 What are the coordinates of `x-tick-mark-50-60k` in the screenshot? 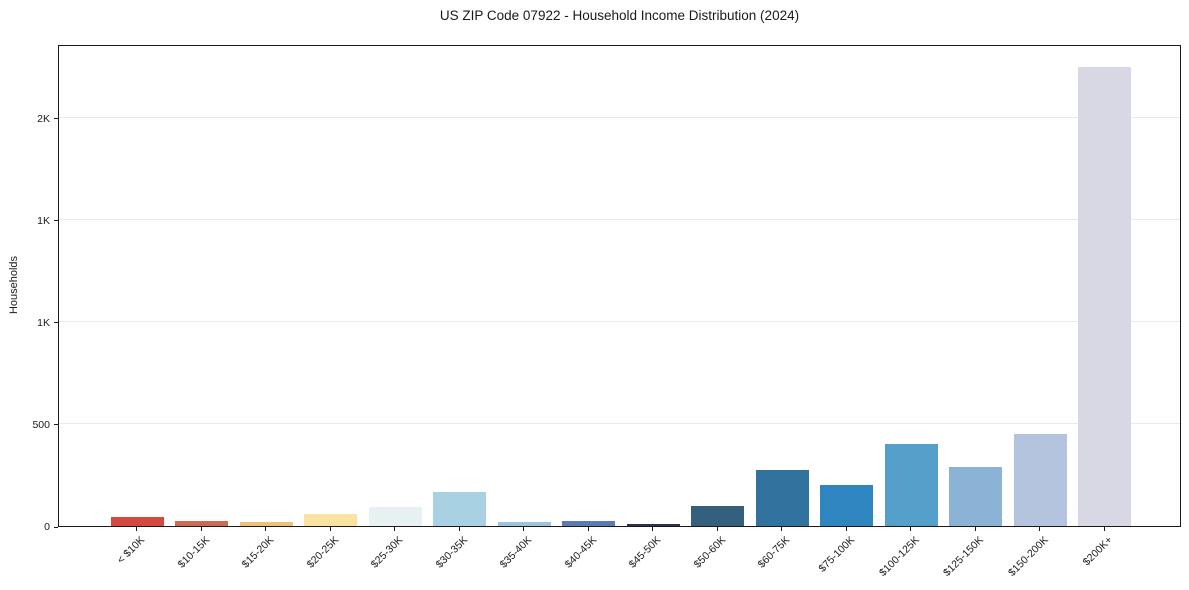 It's located at (717, 529).